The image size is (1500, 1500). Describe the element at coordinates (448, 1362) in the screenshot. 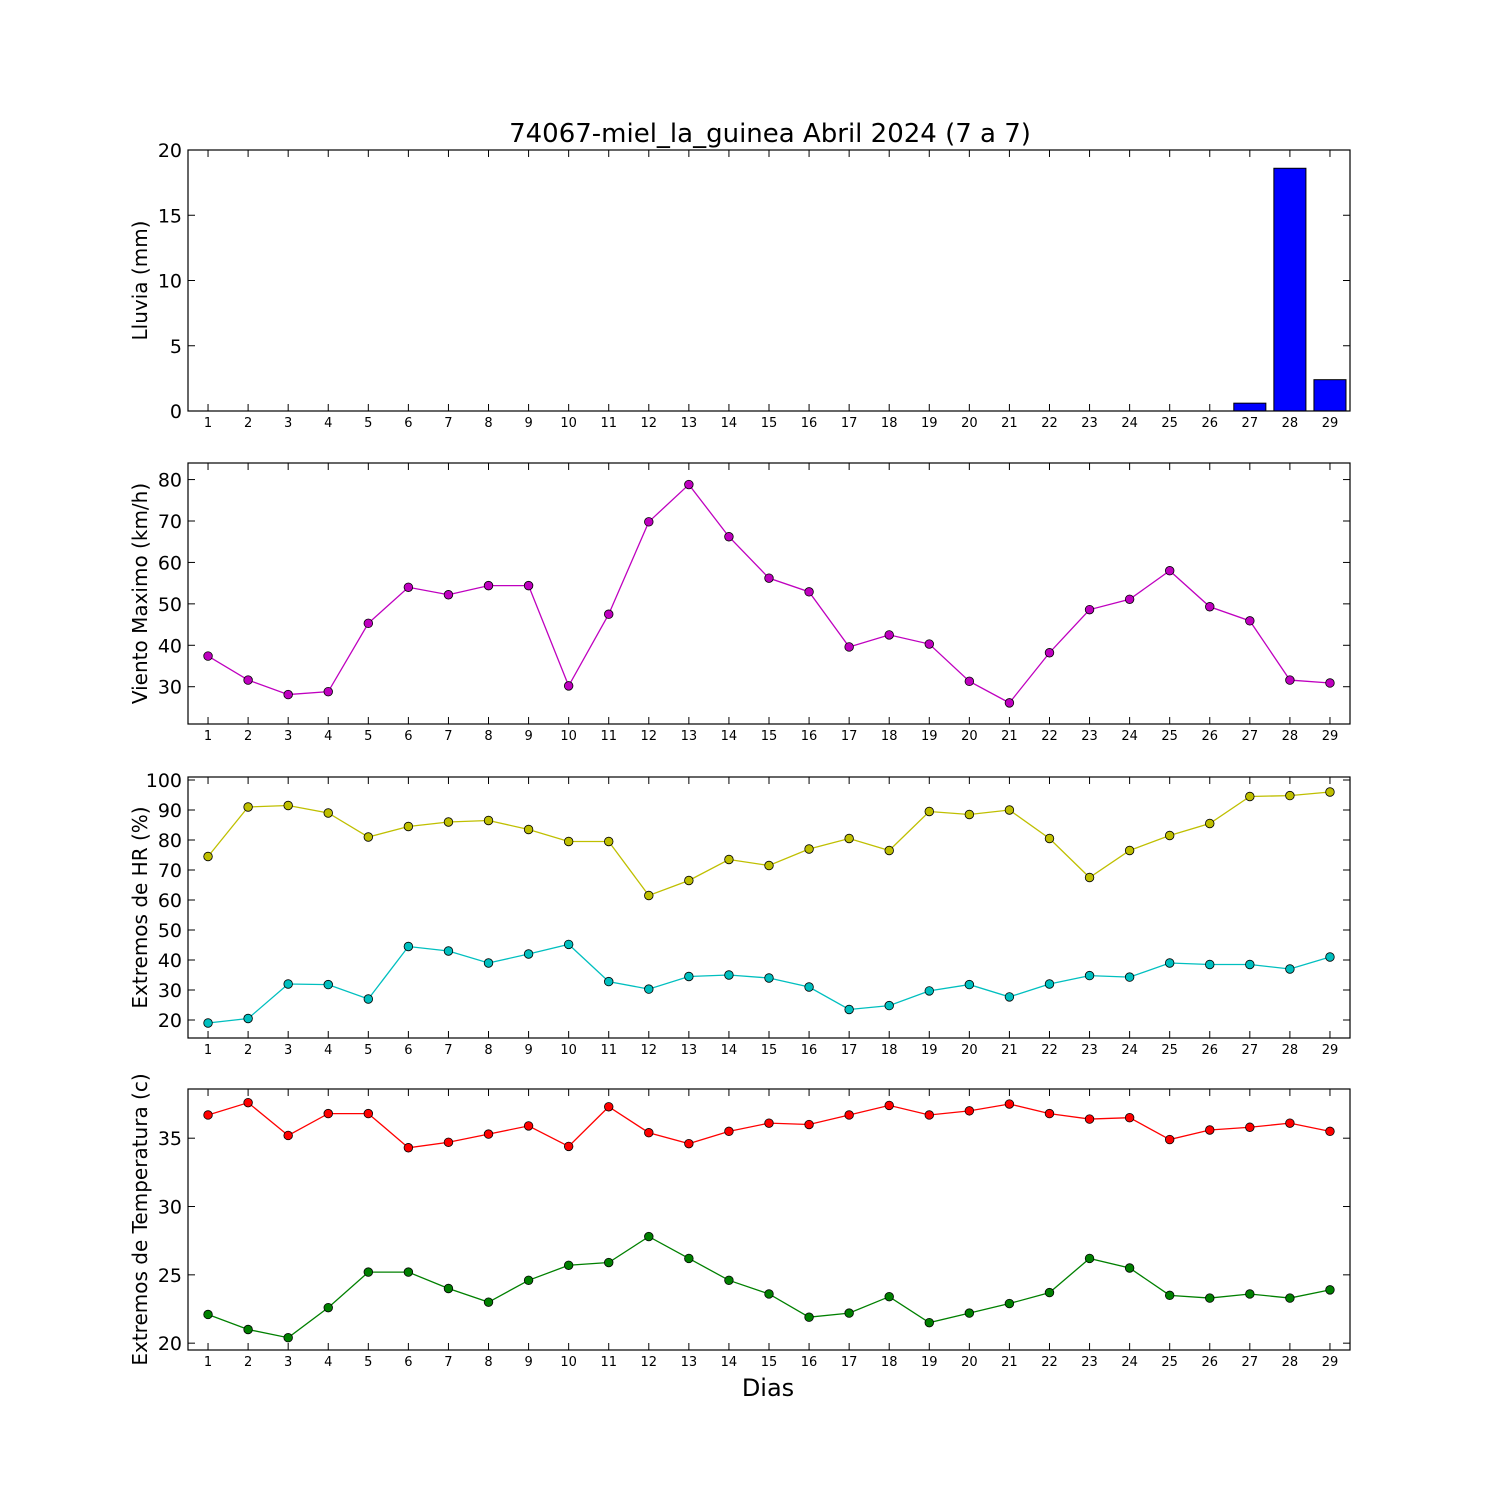

I see `x-tick-label: 7` at that location.